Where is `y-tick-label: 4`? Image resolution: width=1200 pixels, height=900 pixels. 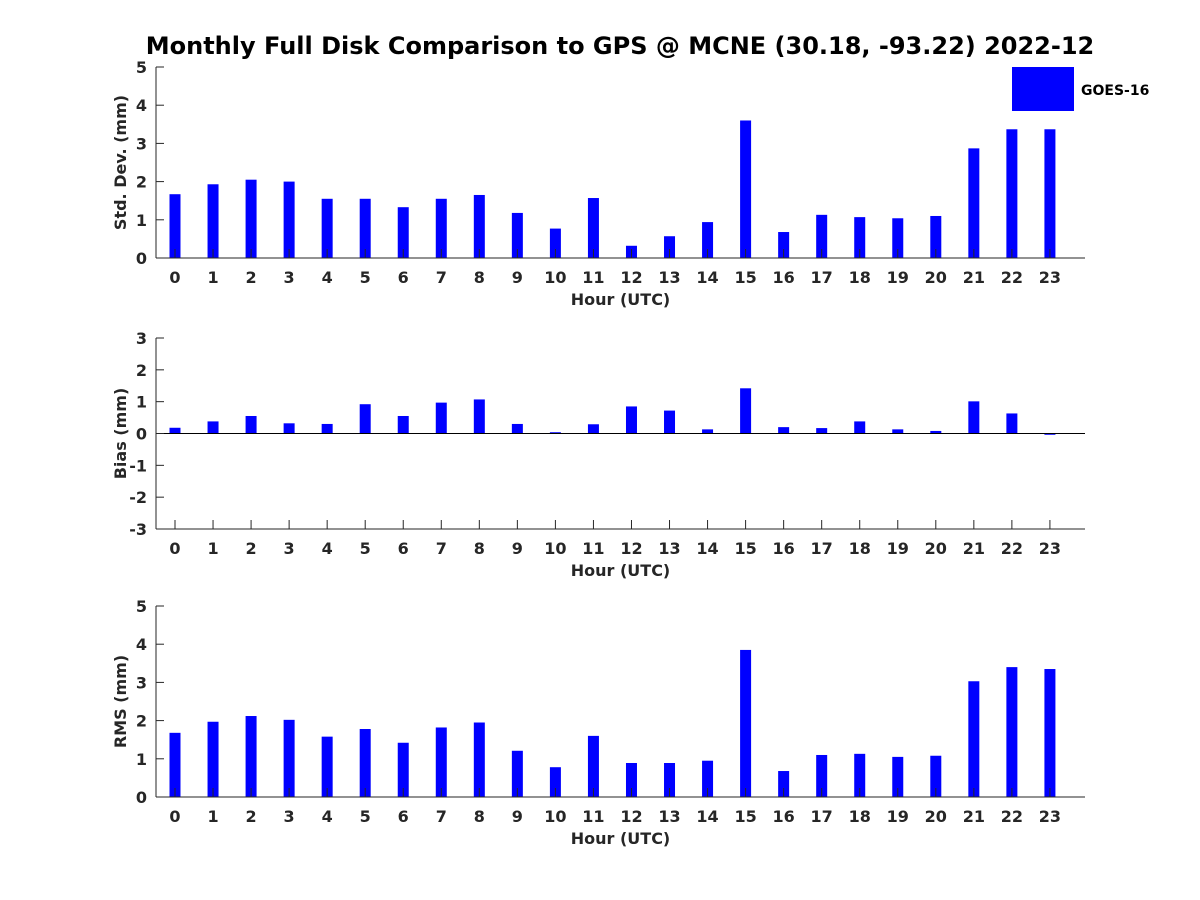 y-tick-label: 4 is located at coordinates (141, 644).